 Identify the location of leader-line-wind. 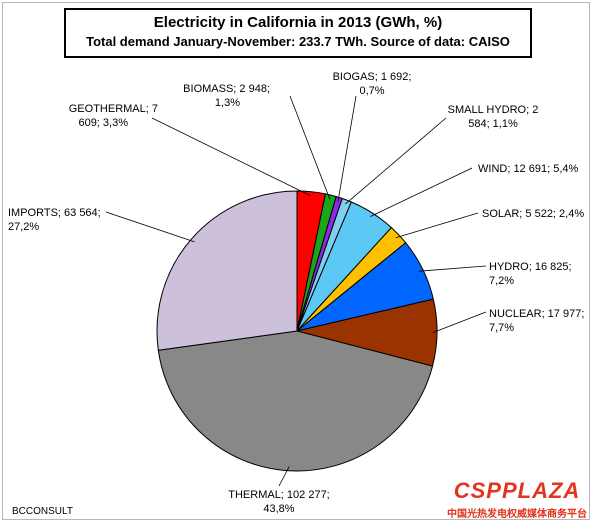
(421, 192).